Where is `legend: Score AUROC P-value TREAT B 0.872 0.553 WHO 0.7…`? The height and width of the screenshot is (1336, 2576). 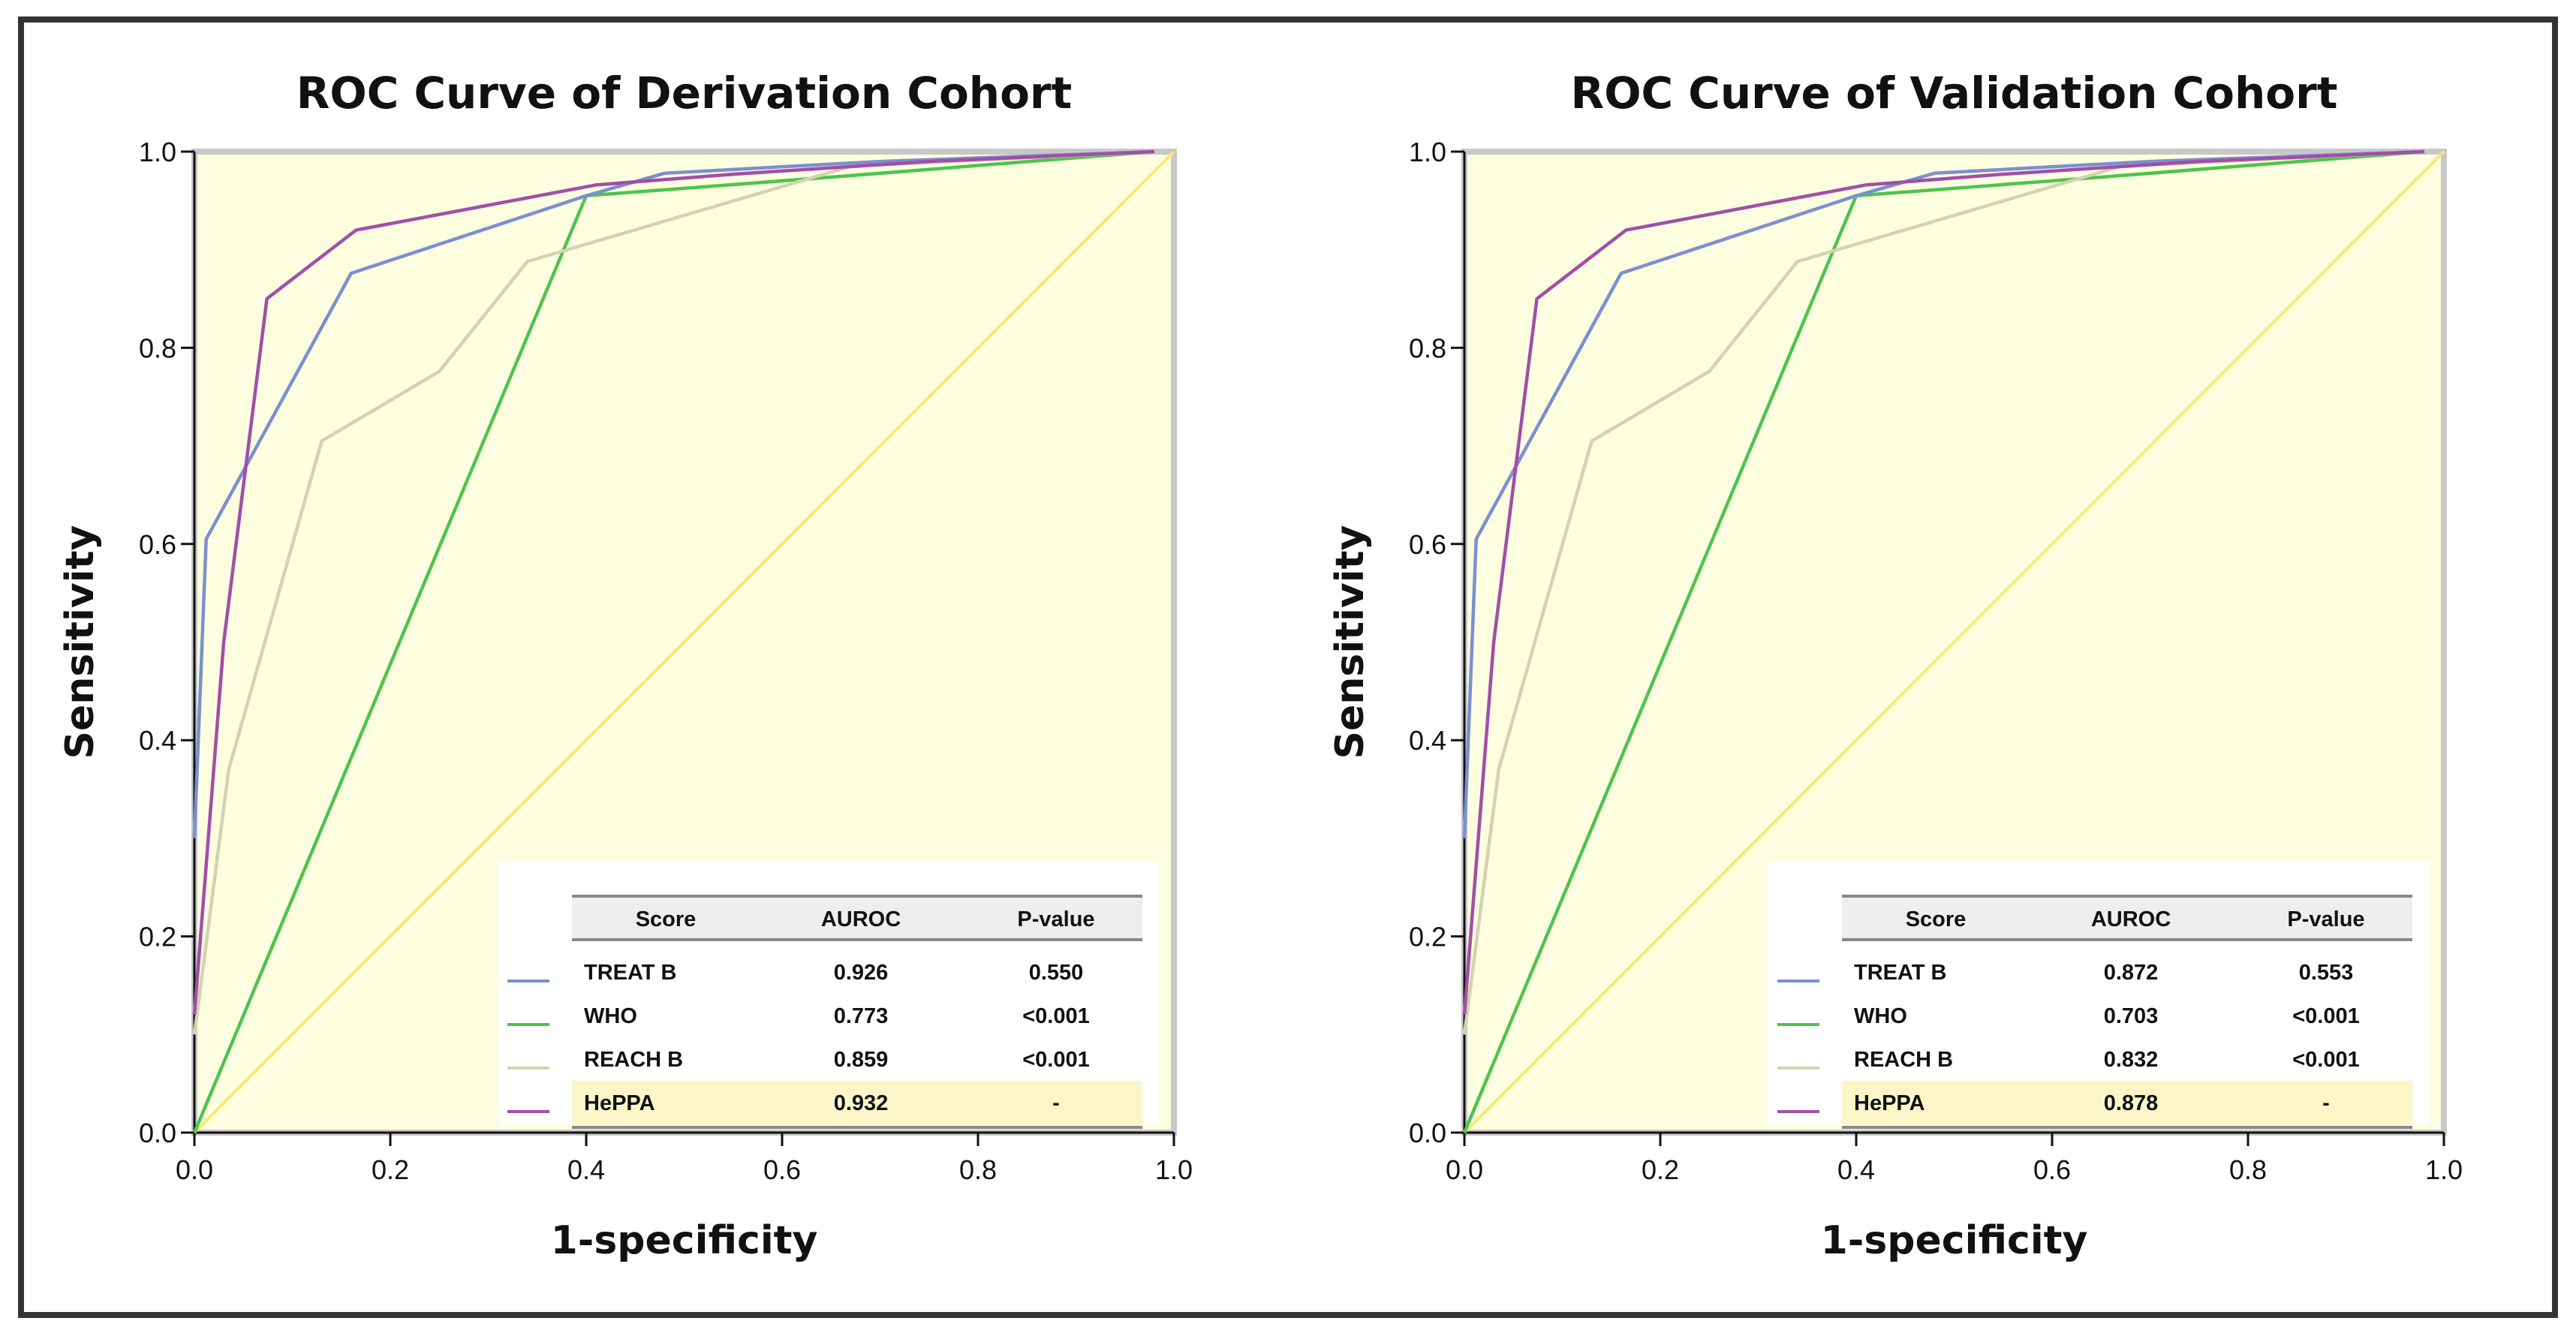 legend: Score AUROC P-value TREAT B 0.872 0.553 WHO 0.7… is located at coordinates (2098, 995).